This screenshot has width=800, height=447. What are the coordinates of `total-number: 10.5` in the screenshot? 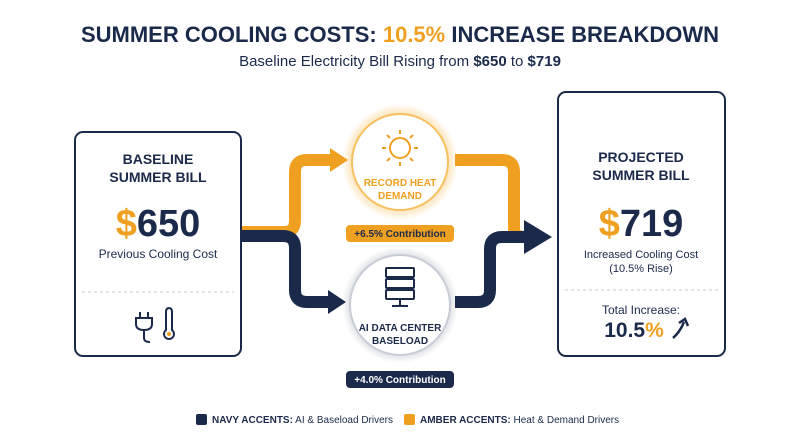 It's located at (624, 330).